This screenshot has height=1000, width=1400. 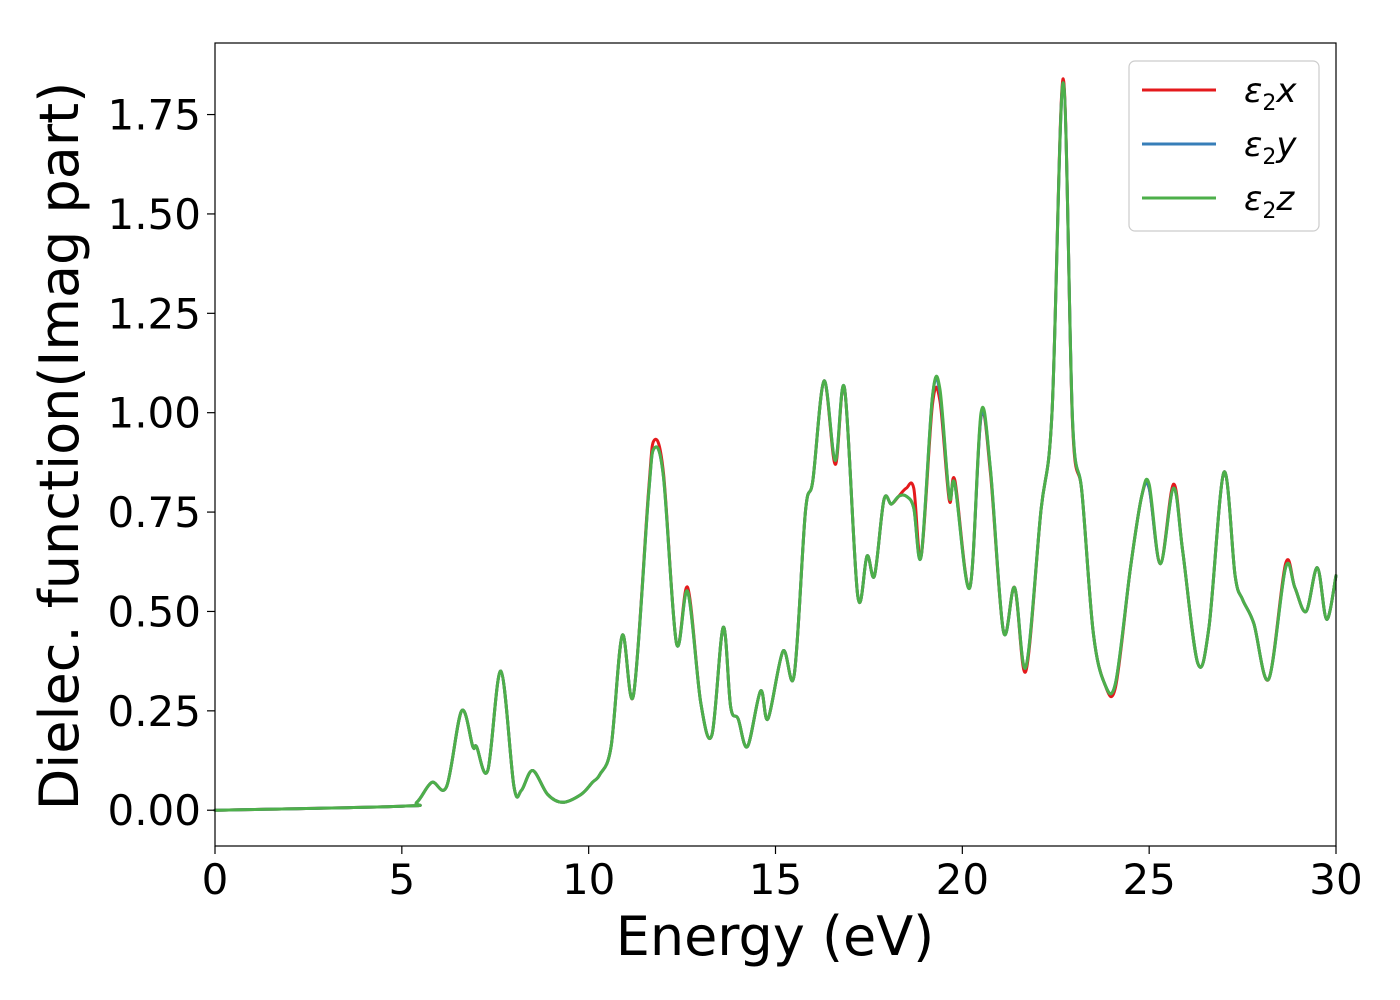 What do you see at coordinates (1270, 93) in the screenshot?
I see `legend-label: ε2x` at bounding box center [1270, 93].